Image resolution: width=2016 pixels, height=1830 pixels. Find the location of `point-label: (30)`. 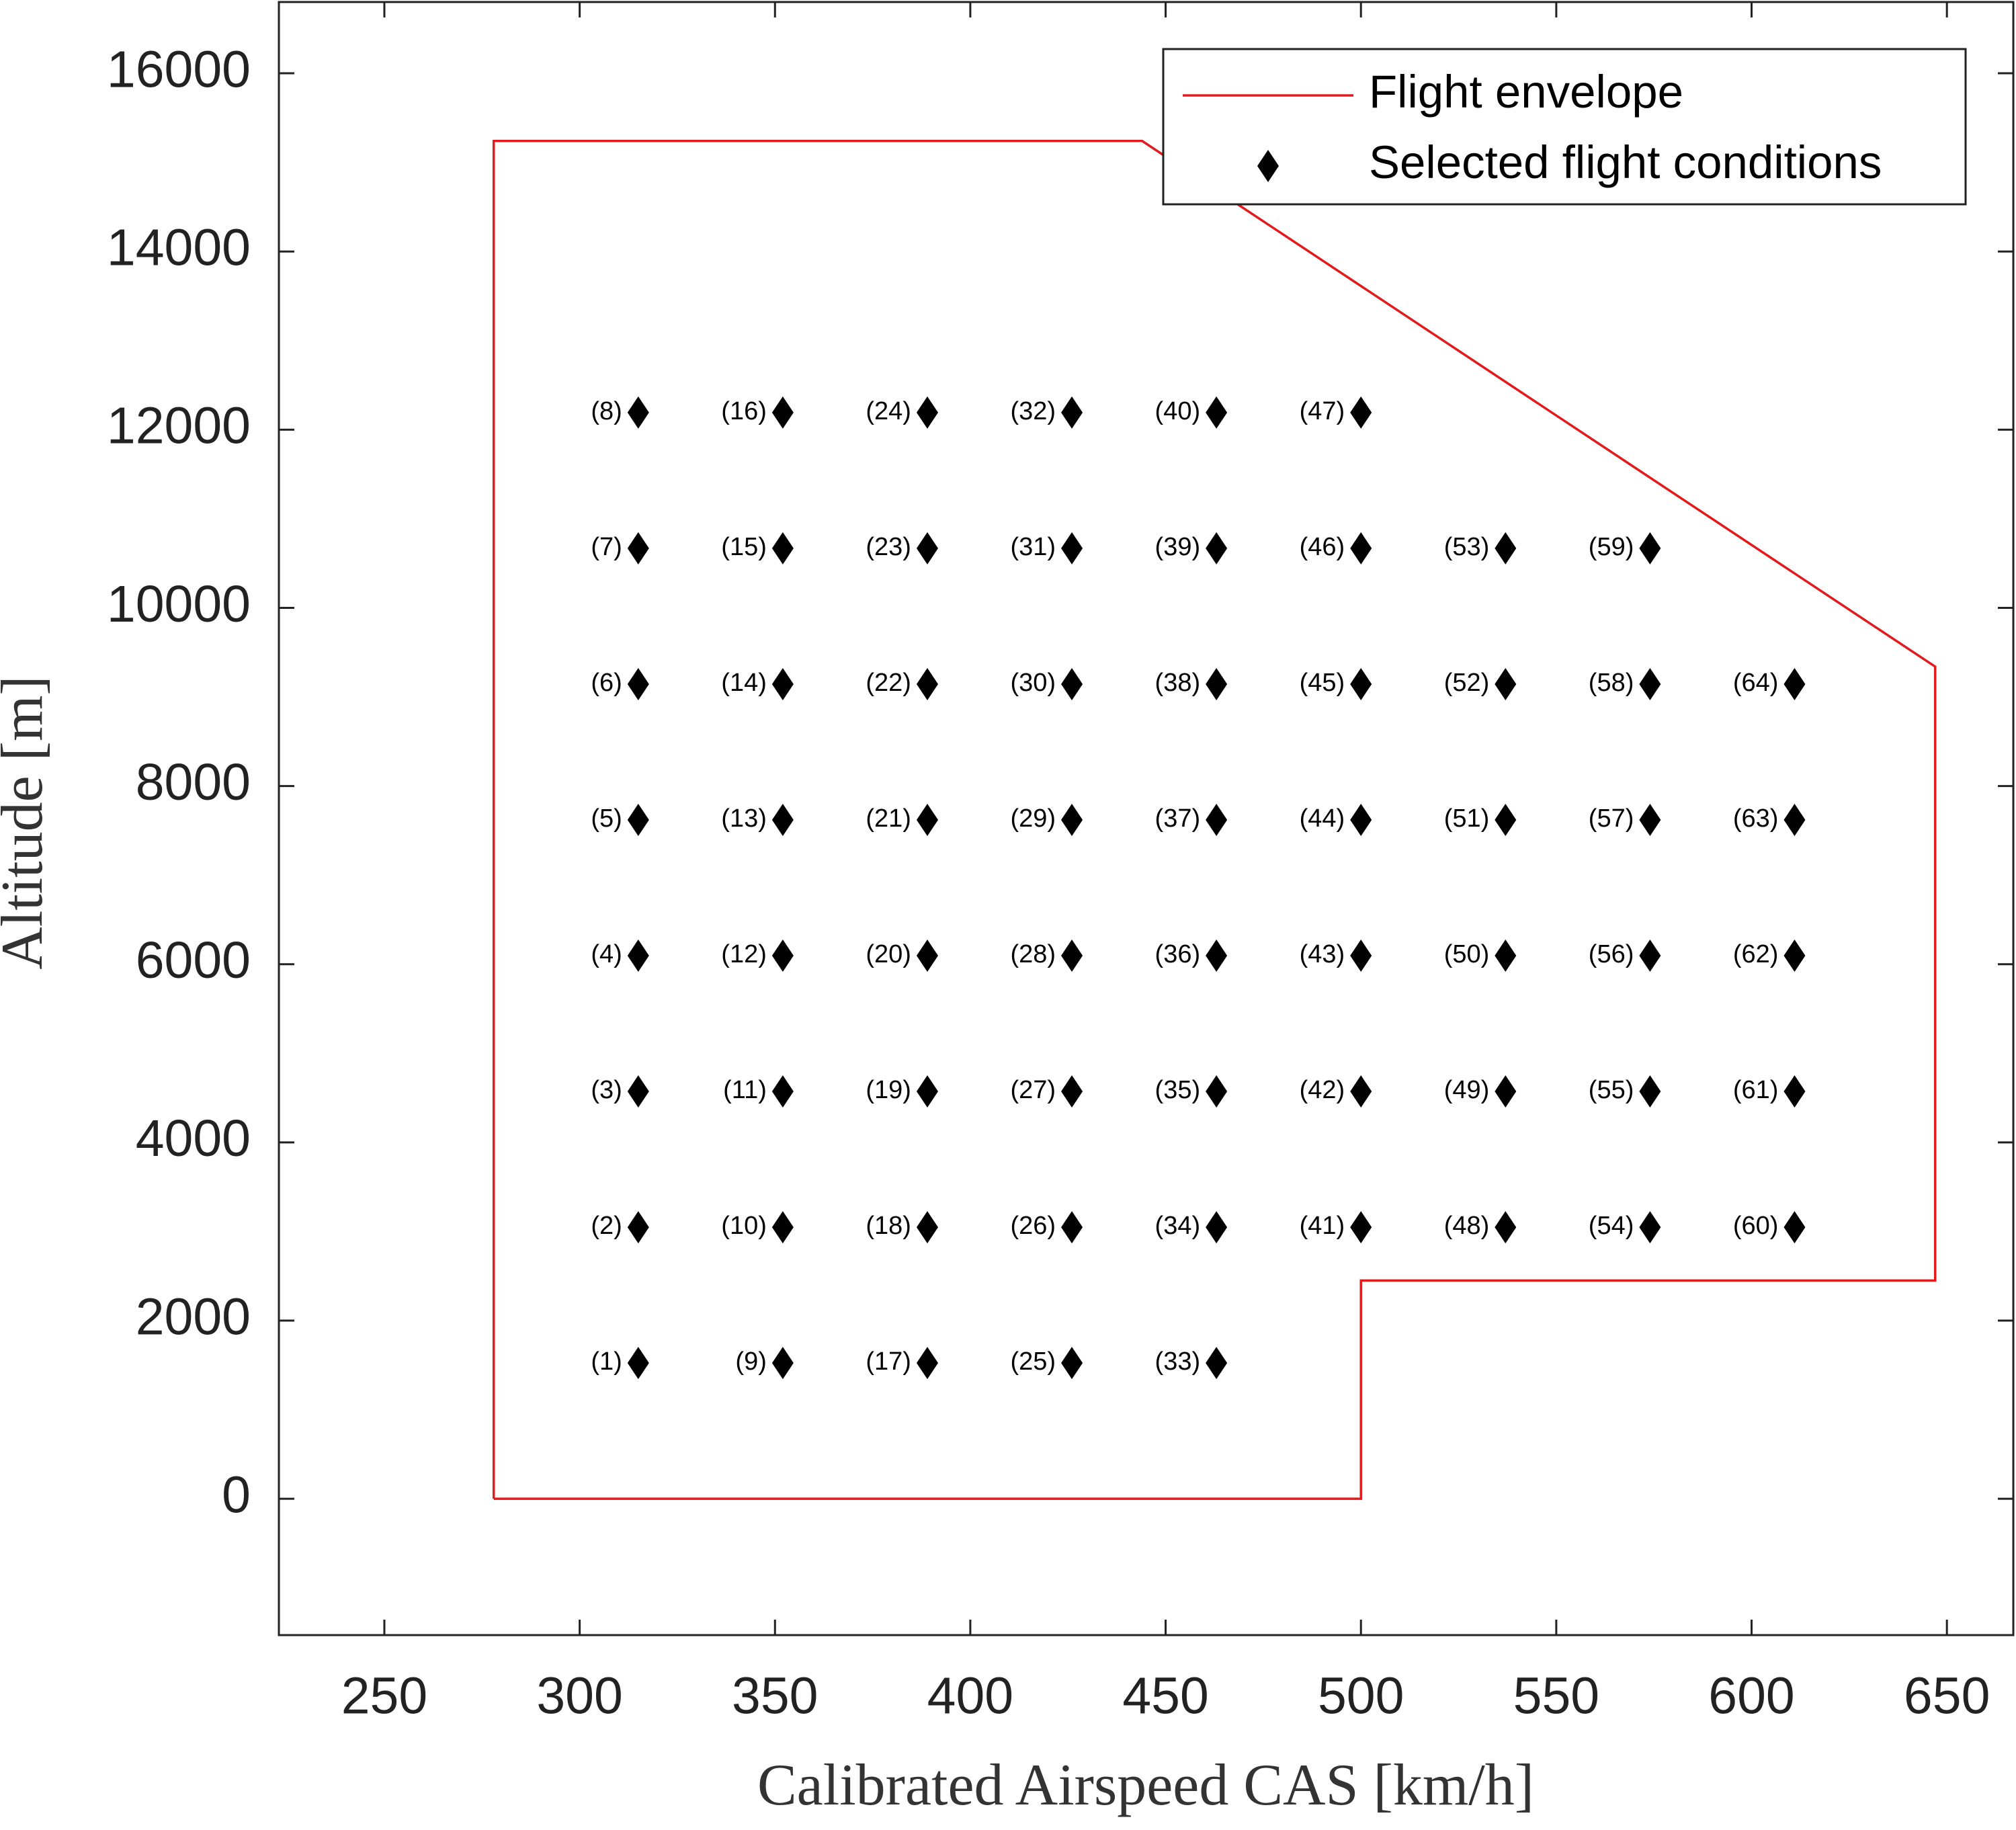

point-label: (30) is located at coordinates (1033, 683).